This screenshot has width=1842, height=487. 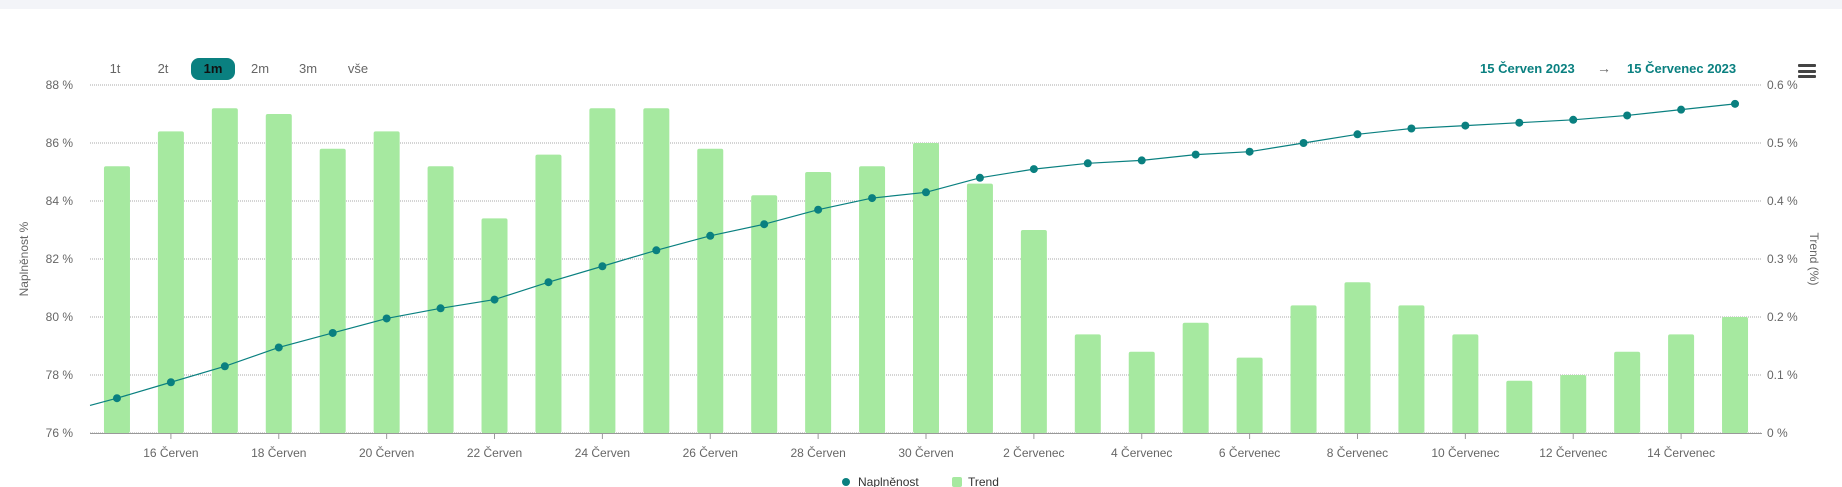 I want to click on x-tick-label: 16 Červen, so click(x=170, y=452).